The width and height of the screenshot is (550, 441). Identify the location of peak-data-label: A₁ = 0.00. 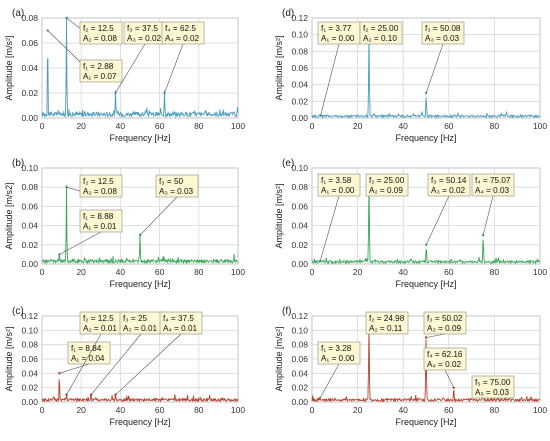
(338, 38).